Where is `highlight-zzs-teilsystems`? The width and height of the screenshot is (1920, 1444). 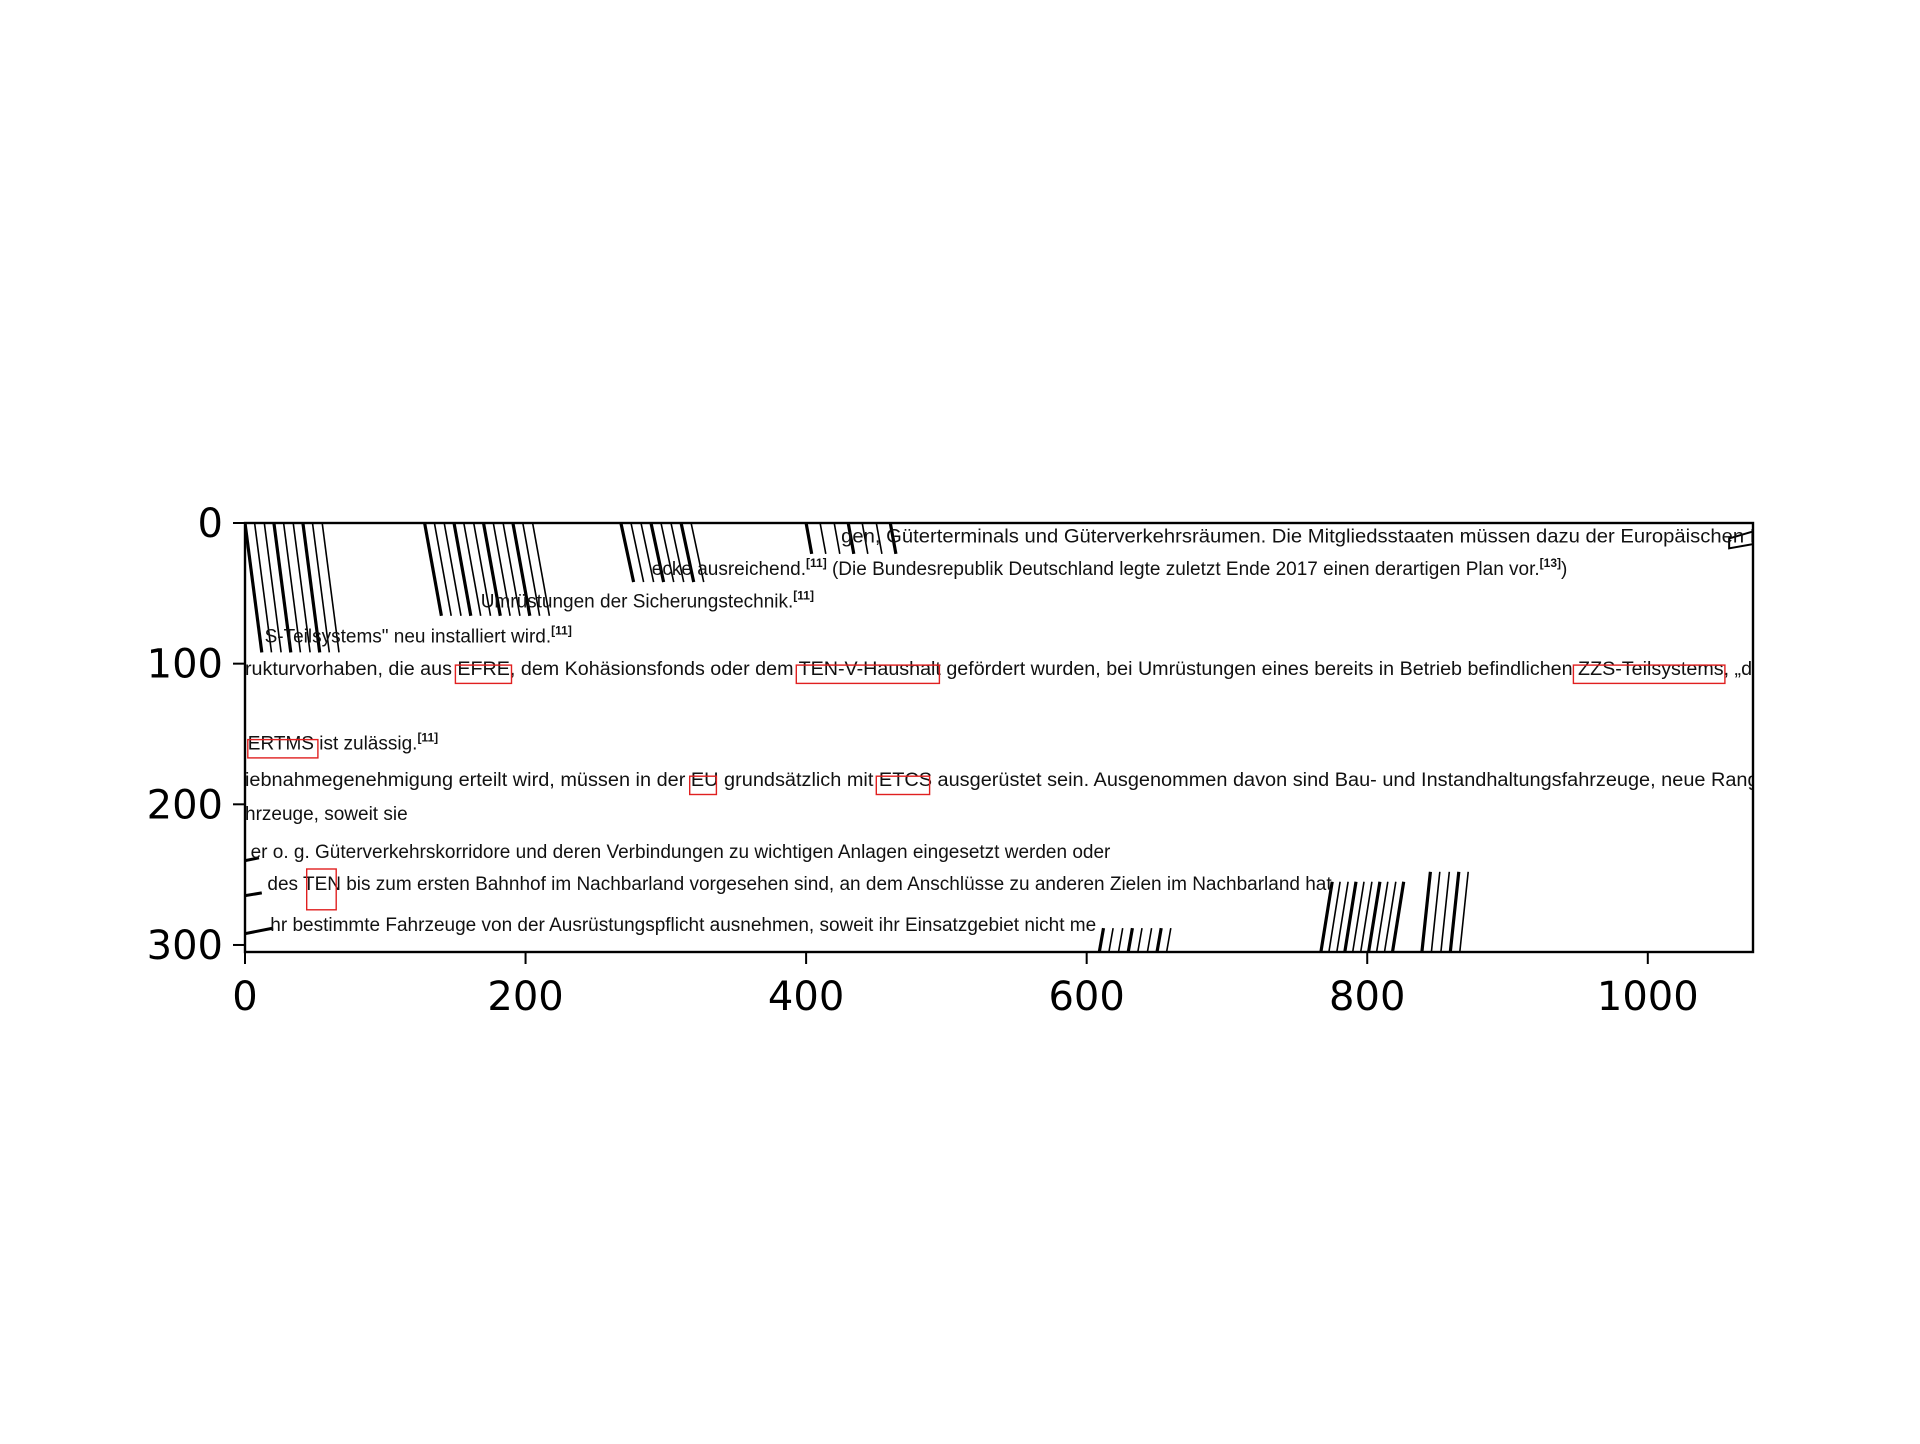
highlight-zzs-teilsystems is located at coordinates (1649, 674).